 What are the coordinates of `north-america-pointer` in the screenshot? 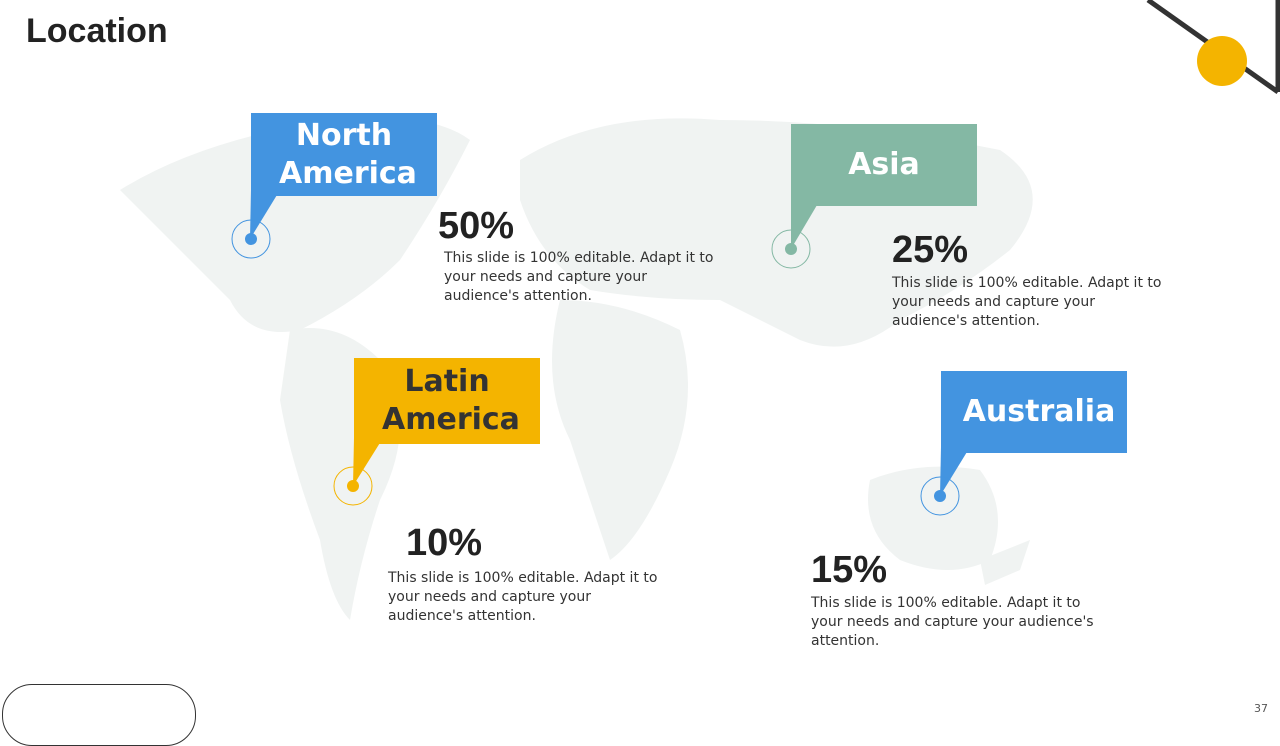 It's located at (265, 214).